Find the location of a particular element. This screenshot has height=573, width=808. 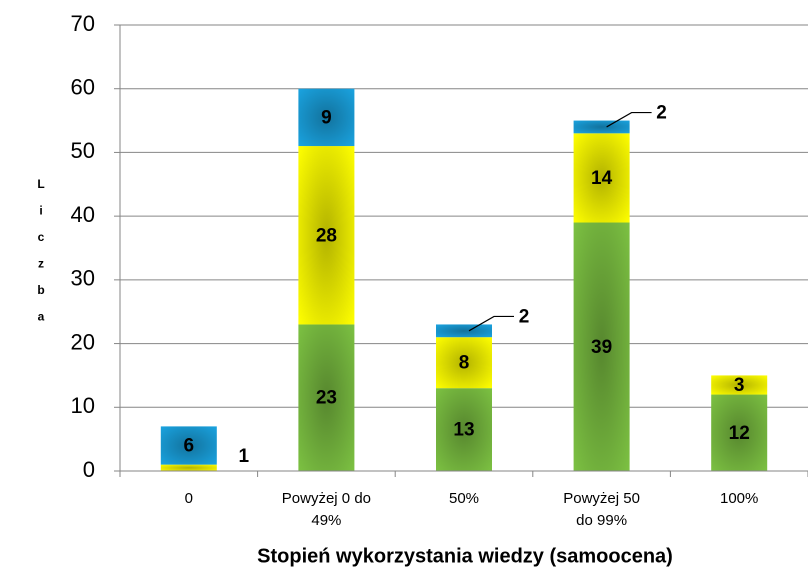

data-label: 8 is located at coordinates (464, 363).